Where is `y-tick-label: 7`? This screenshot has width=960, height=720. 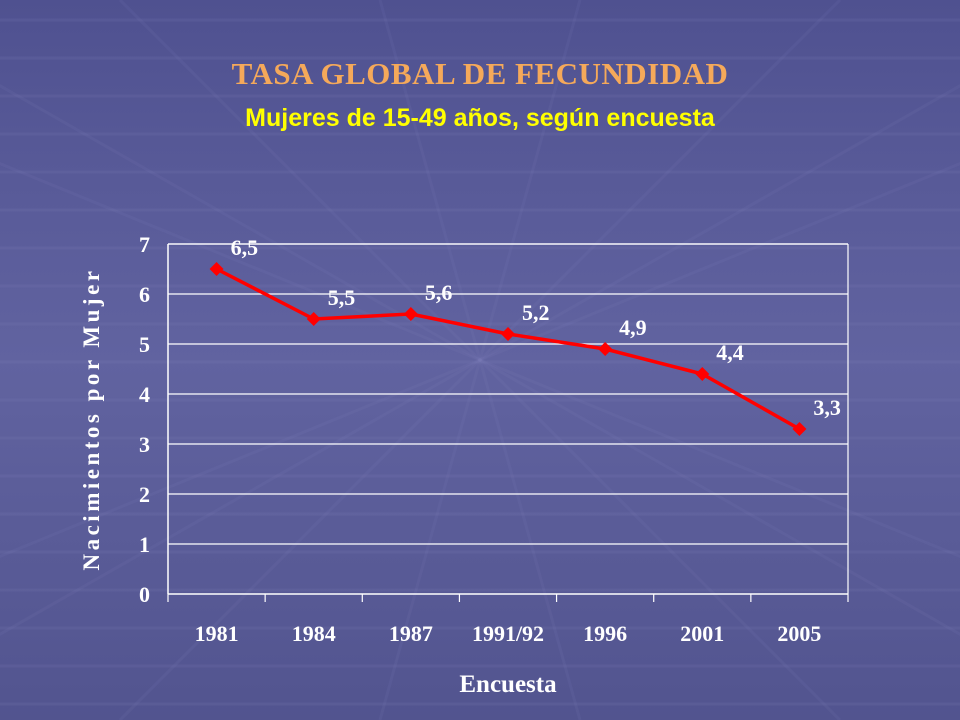 y-tick-label: 7 is located at coordinates (144, 244).